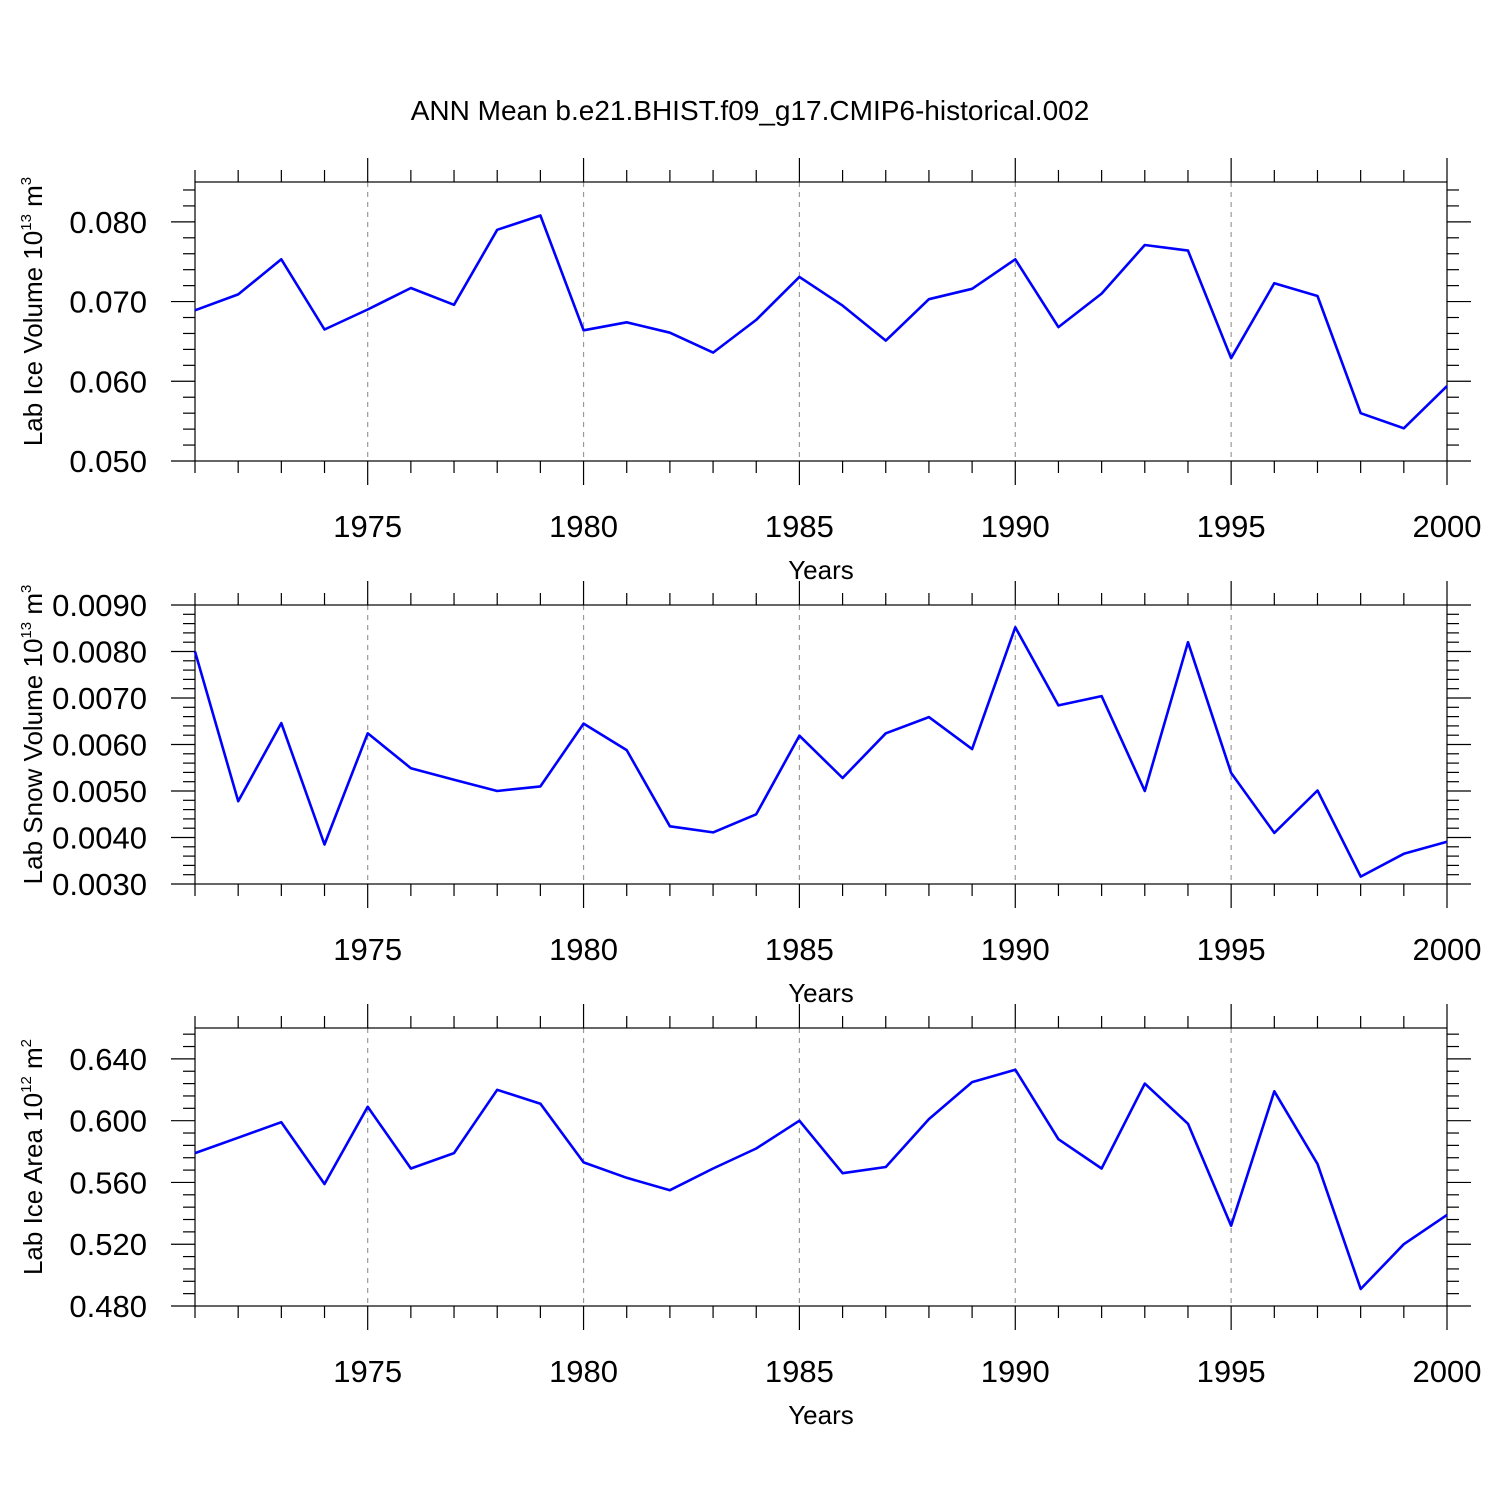 This screenshot has width=1500, height=1500. Describe the element at coordinates (108, 302) in the screenshot. I see `y-tick-label: 0.070` at that location.